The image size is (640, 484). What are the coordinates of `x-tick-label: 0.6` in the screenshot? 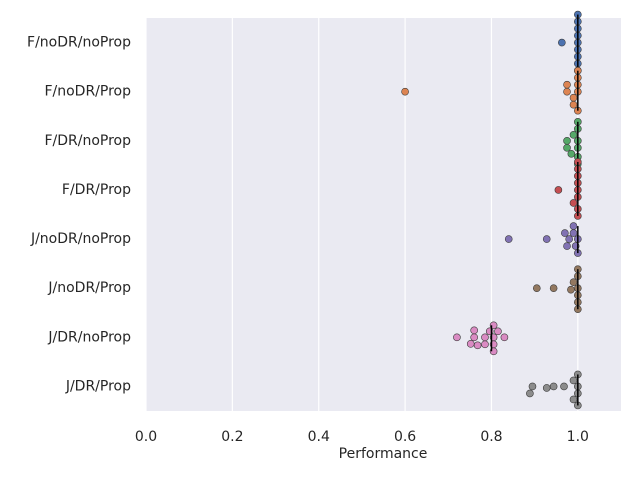 It's located at (405, 437).